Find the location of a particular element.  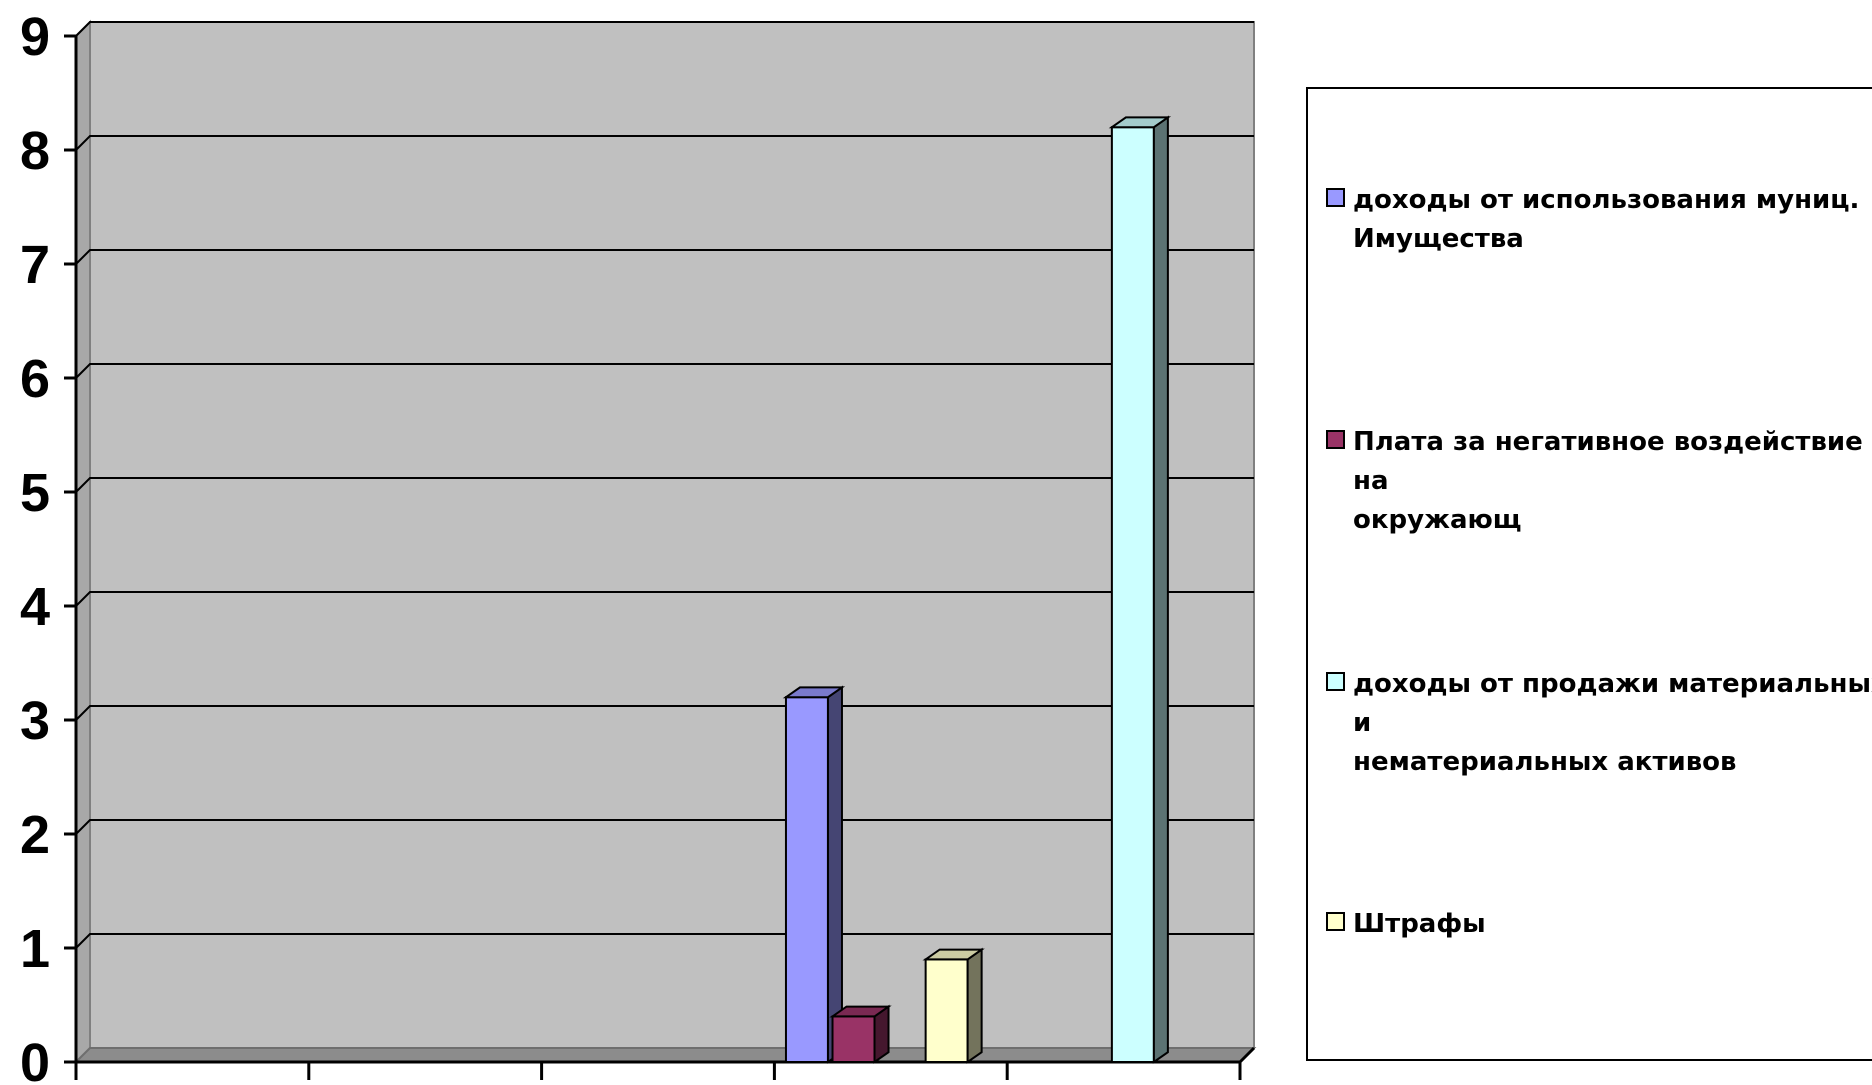

y-tick-label: 6 is located at coordinates (35, 379).